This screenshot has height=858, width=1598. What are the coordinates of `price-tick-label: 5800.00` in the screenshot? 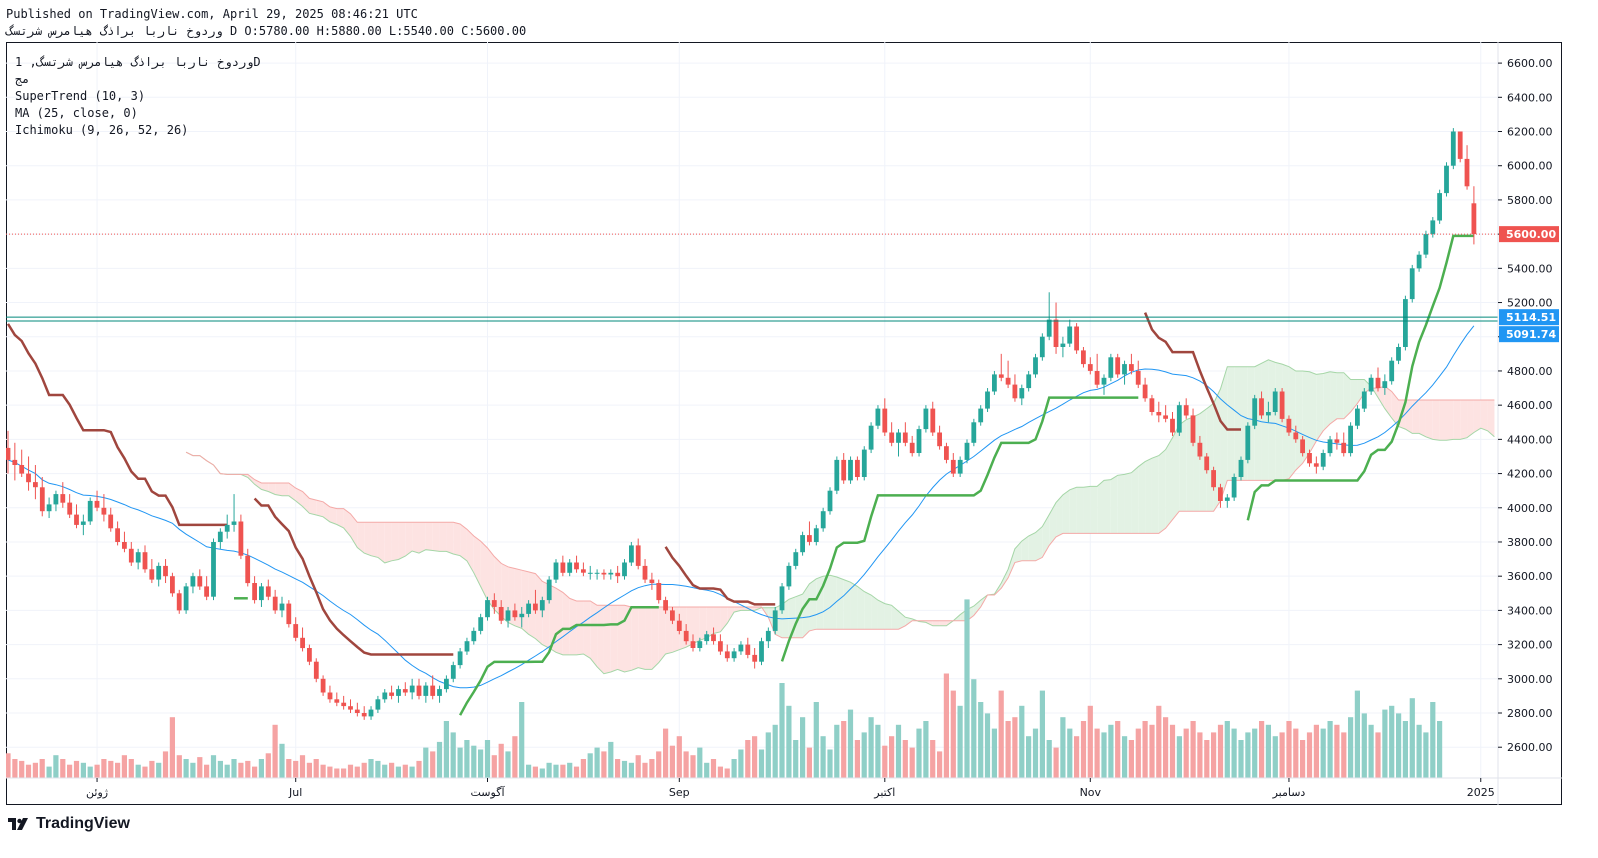 It's located at (1530, 200).